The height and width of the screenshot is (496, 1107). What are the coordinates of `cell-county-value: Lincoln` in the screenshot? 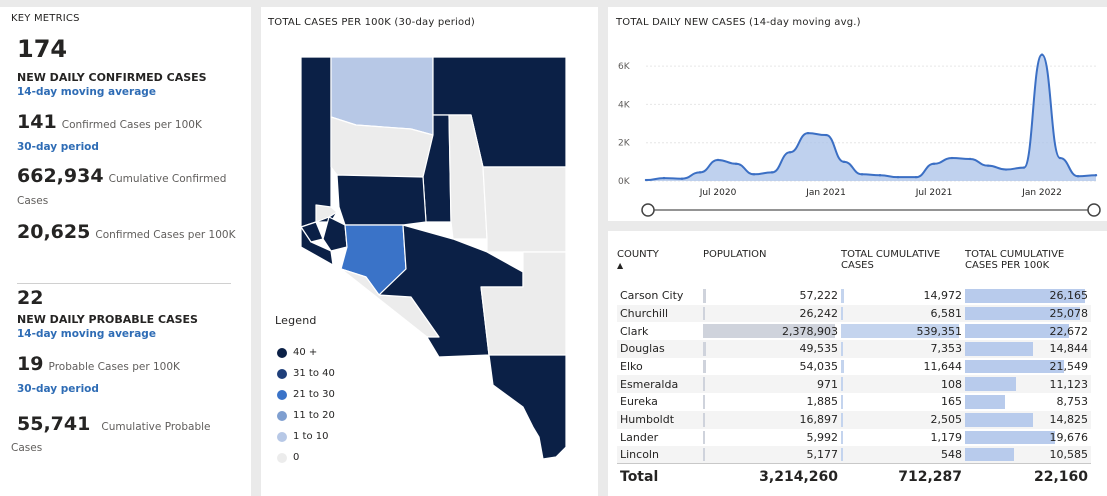 It's located at (639, 455).